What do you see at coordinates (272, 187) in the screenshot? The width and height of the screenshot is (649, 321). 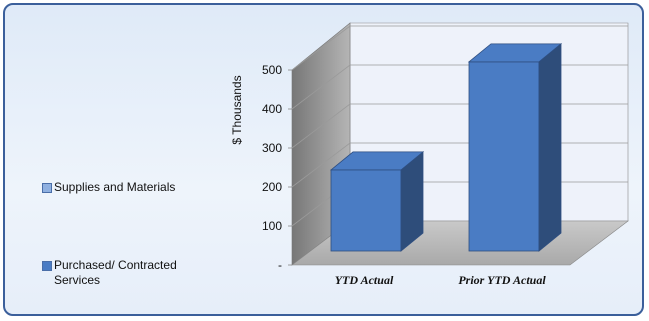 I see `y-tick-label: 200` at bounding box center [272, 187].